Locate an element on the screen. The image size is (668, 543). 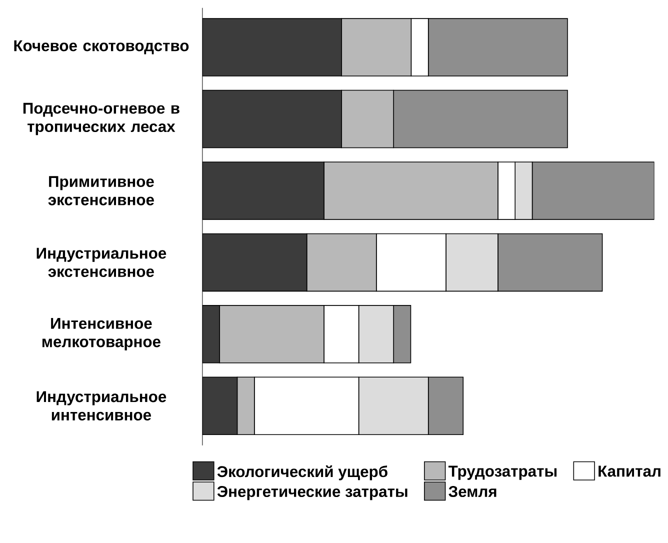
y-tick-label: Кочевое скотоводство is located at coordinates (101, 47).